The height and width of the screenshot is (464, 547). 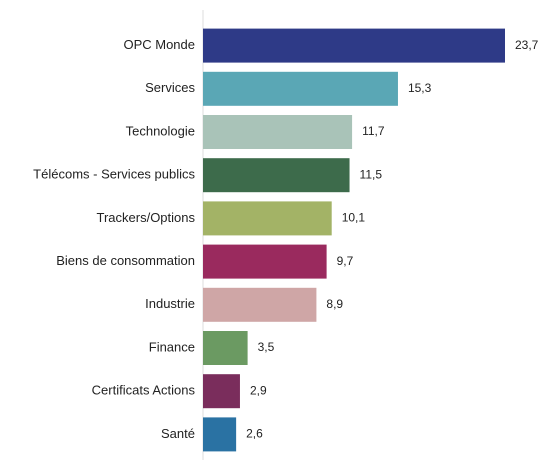 I want to click on value-label: 11,5, so click(x=371, y=174).